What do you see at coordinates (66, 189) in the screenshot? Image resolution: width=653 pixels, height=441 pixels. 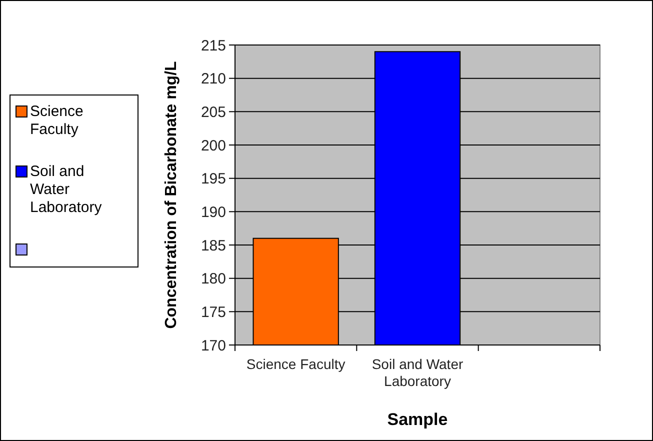 I see `legend-label: Soil and Water Laboratory` at bounding box center [66, 189].